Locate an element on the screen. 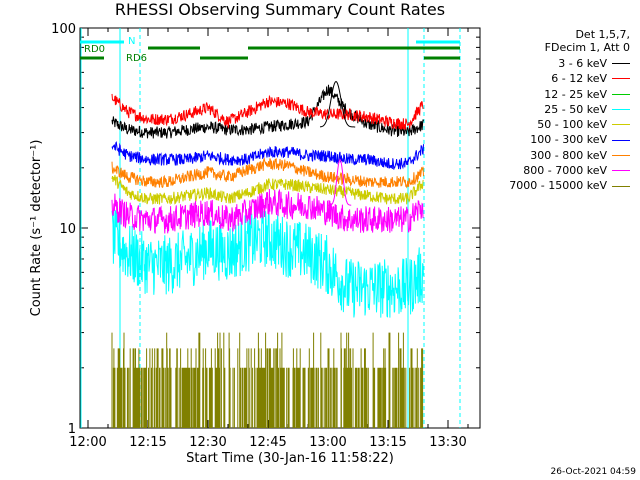 The image size is (640, 480). x-tick-label: 12:45 is located at coordinates (267, 442).